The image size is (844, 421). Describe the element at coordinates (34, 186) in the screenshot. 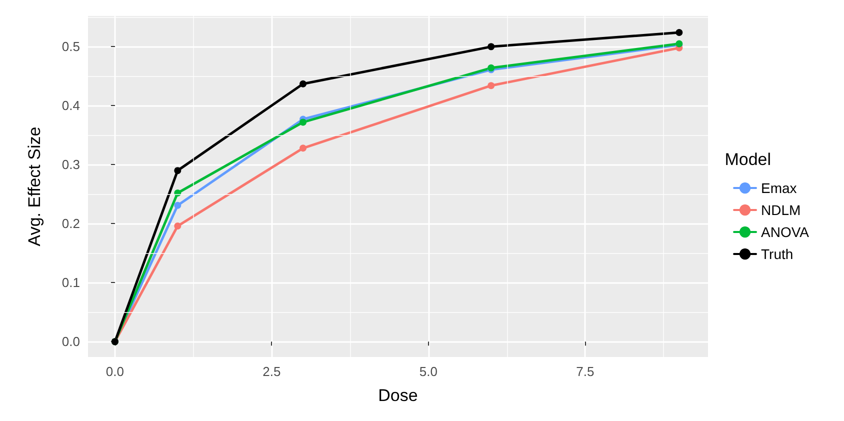

I see `y-axis-title: Avg. Effect Size` at that location.